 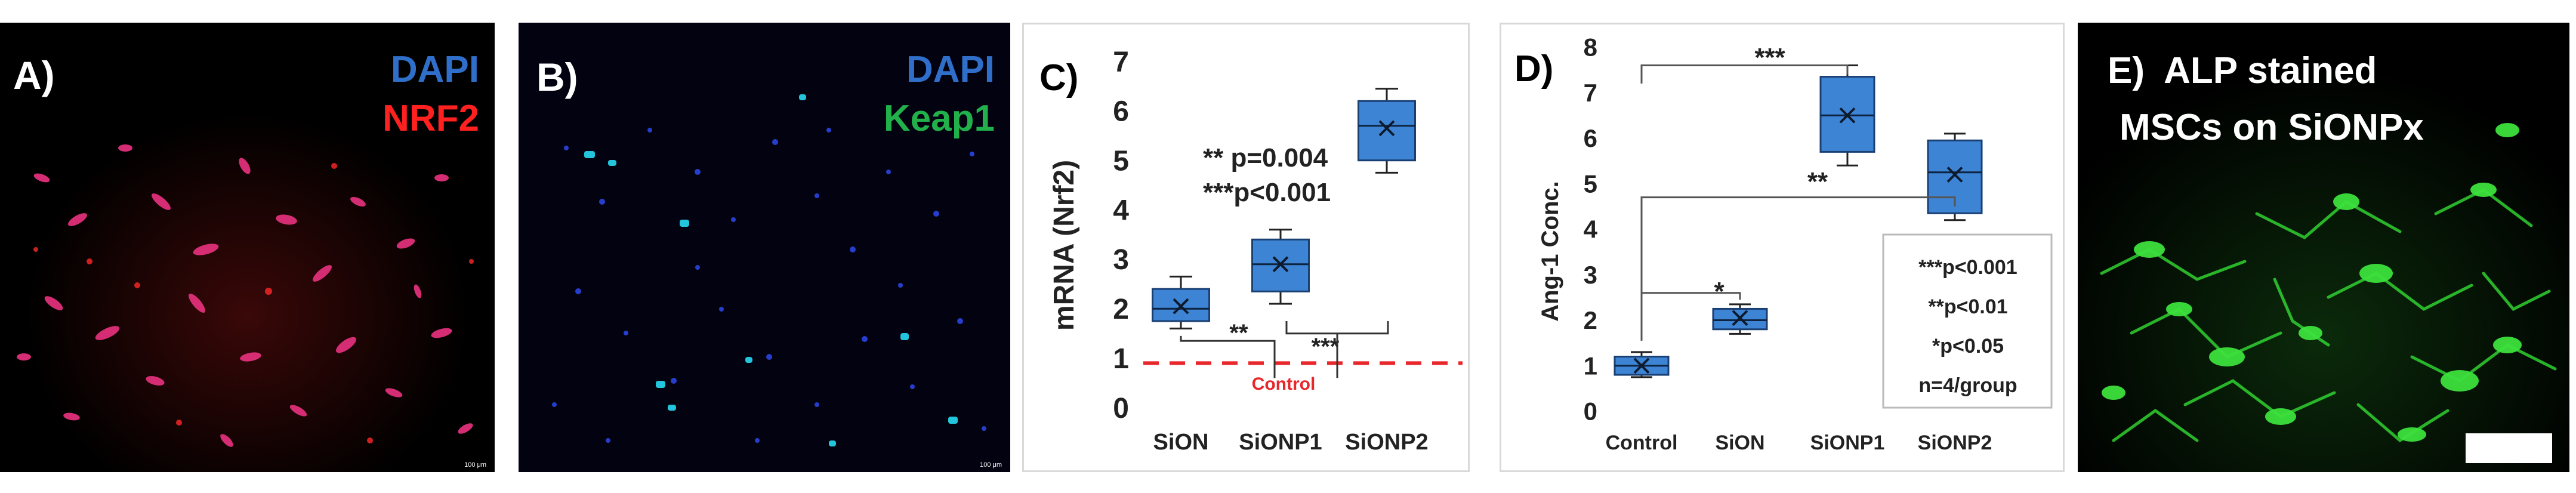 I want to click on panel-c-ylabel: mRNA (Nrf2), so click(x=1064, y=245).